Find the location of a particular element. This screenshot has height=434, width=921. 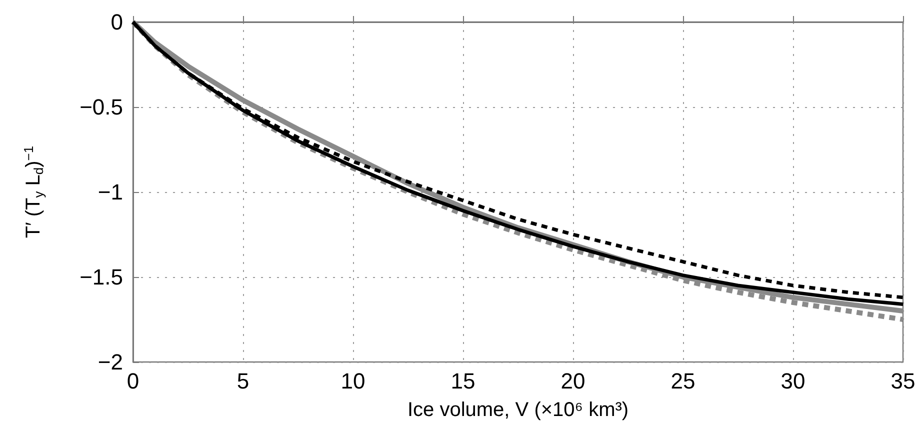

x-tick-label: 30 is located at coordinates (793, 381).